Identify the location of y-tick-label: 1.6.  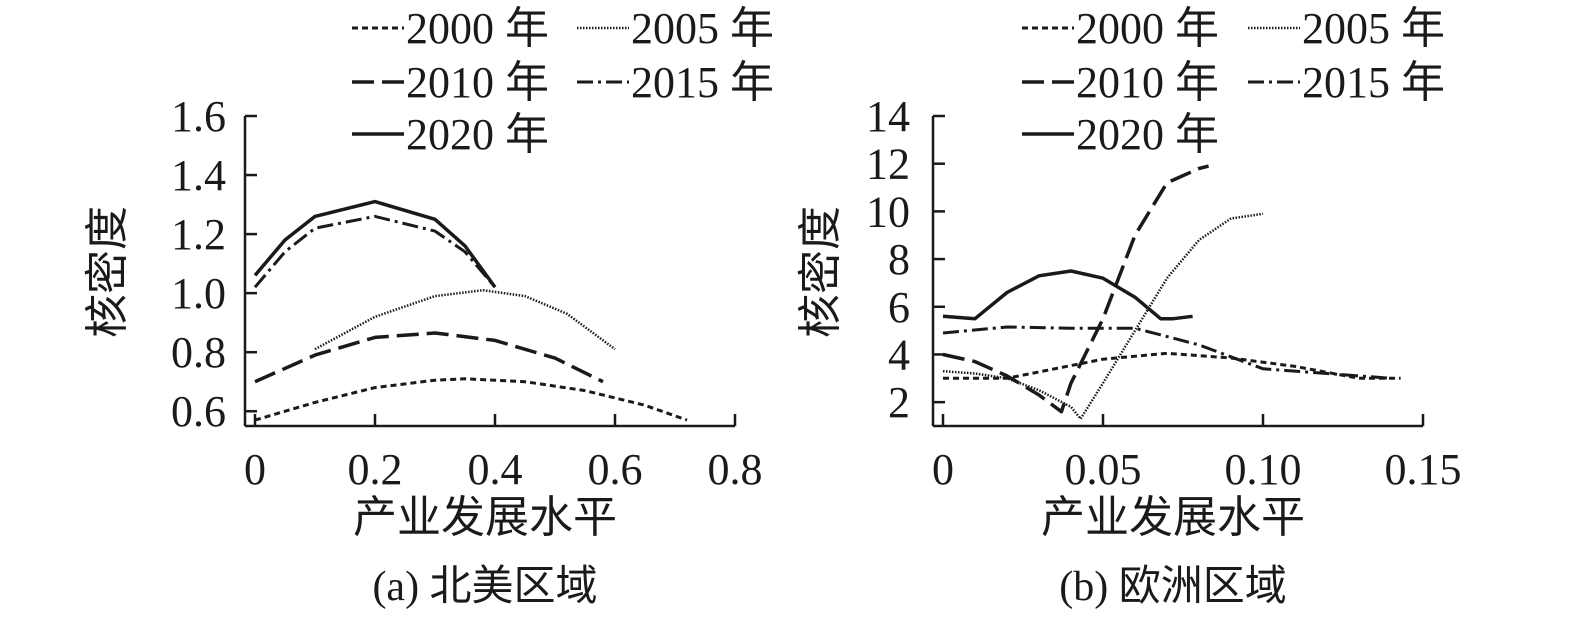
(198, 116).